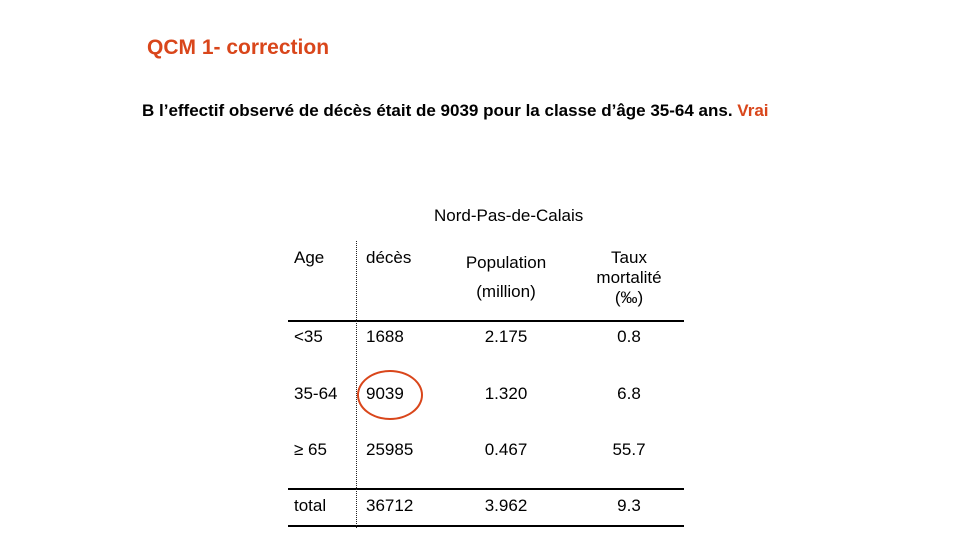 The height and width of the screenshot is (540, 960). Describe the element at coordinates (506, 449) in the screenshot. I see `row-population: 0.467` at that location.